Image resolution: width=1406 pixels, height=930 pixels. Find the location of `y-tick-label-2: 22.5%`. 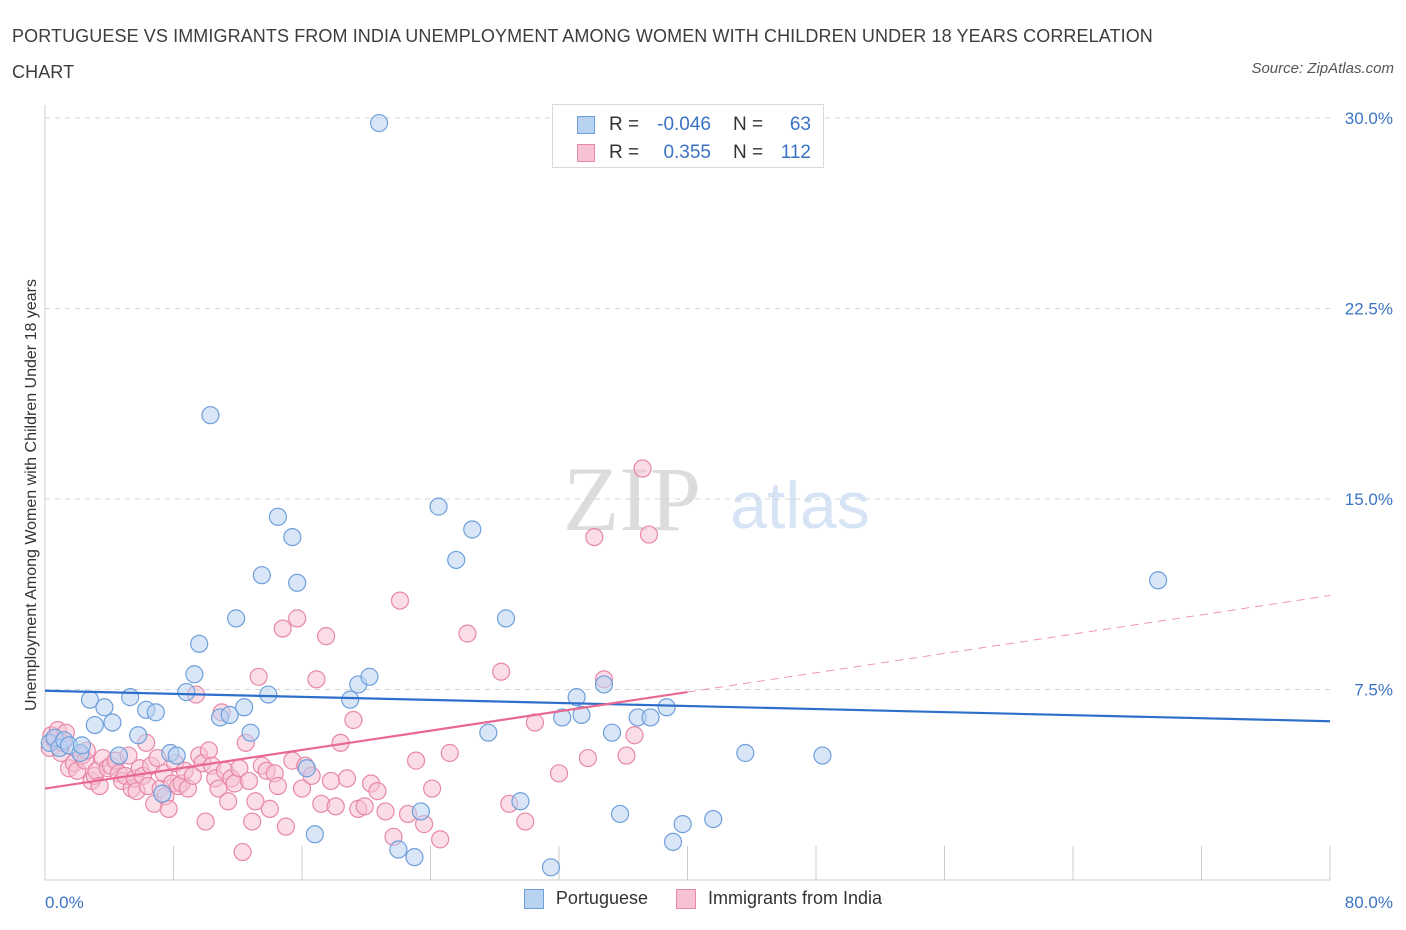

y-tick-label-2: 22.5% is located at coordinates (1369, 309).